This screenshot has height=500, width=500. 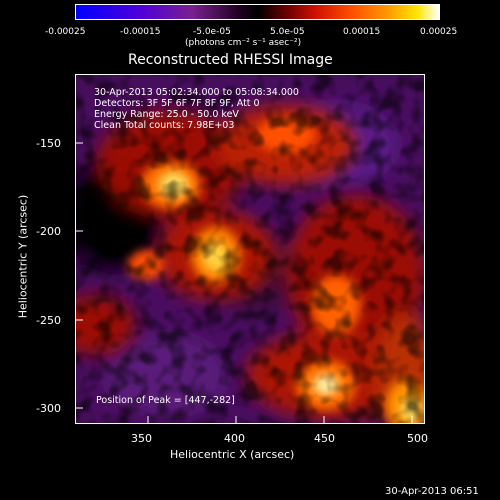 I want to click on colorbar-tick: 5.0e-05, so click(x=287, y=32).